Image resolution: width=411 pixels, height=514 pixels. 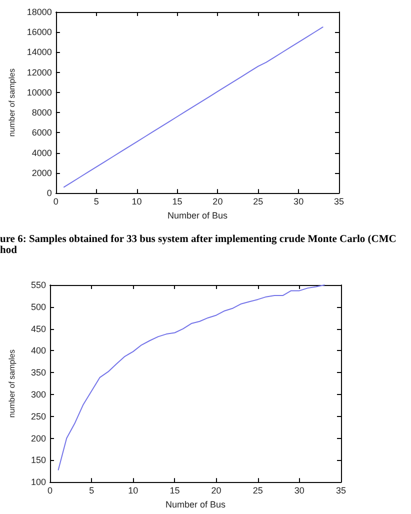 I want to click on y-tick-label: 550, so click(x=38, y=285).